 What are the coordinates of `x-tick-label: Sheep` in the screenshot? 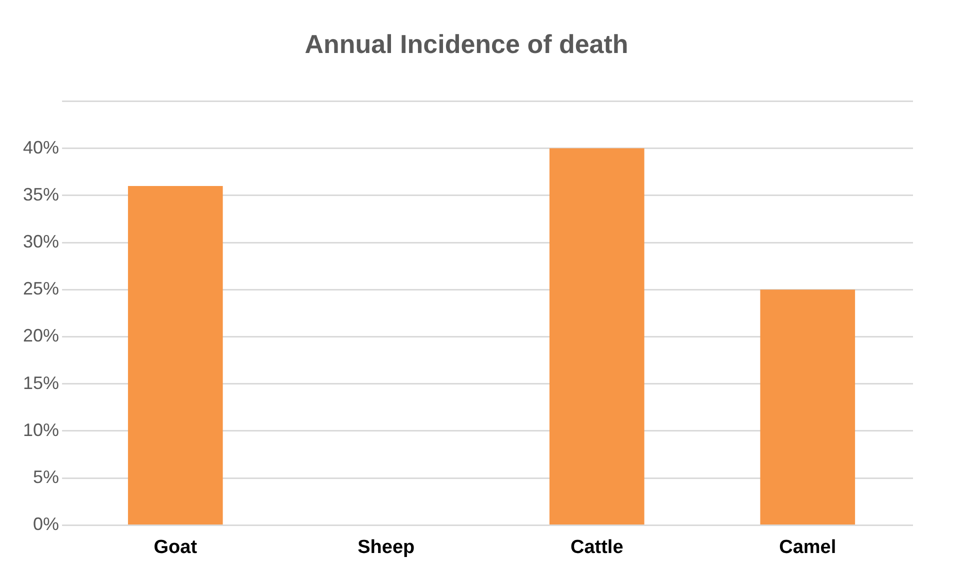 It's located at (386, 547).